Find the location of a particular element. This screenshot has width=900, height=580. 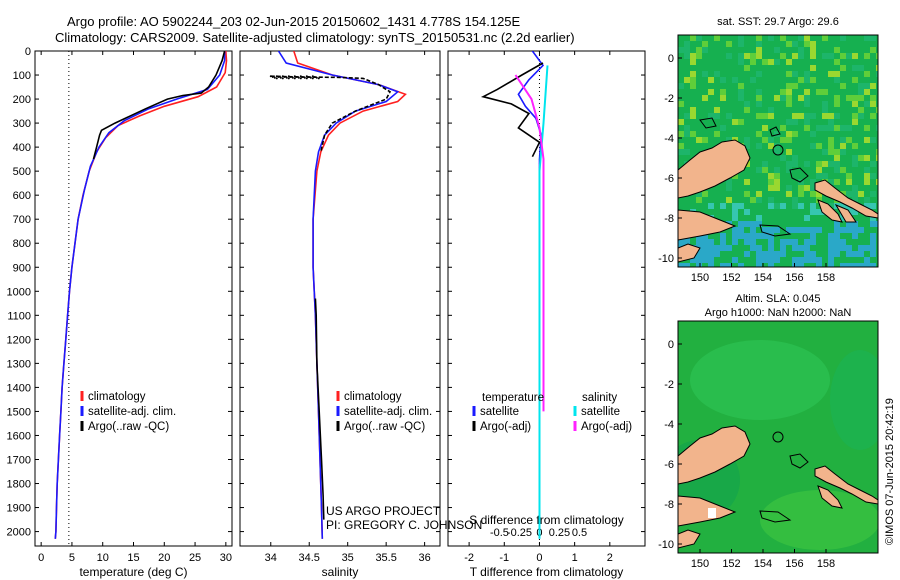

sla-map-ticks: 150 152 154 156 158 0 -2 -4 -6 -8 -10 is located at coordinates (746, 454).